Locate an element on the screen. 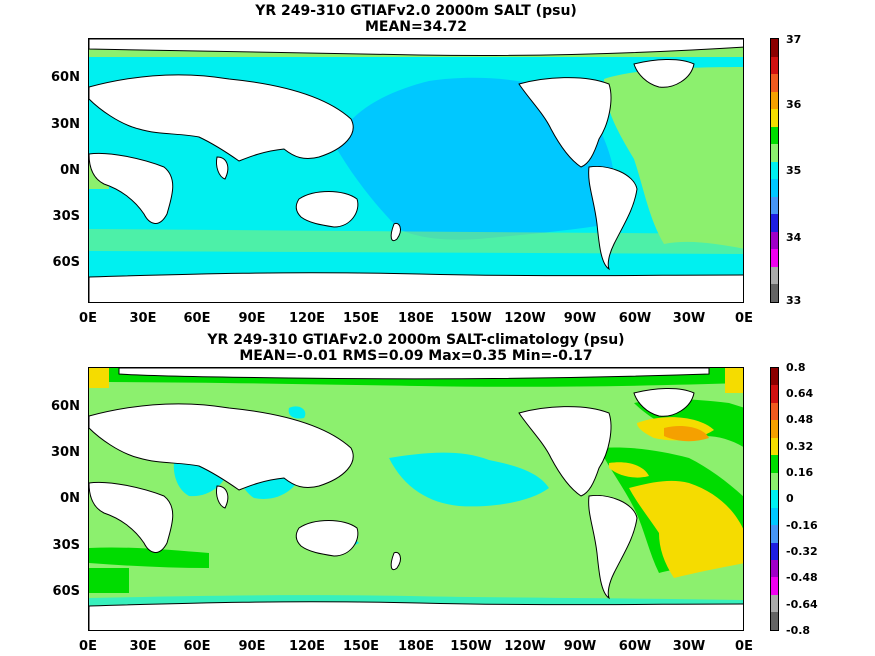 The width and height of the screenshot is (875, 656). colorbar-label: -0.32 is located at coordinates (802, 551).